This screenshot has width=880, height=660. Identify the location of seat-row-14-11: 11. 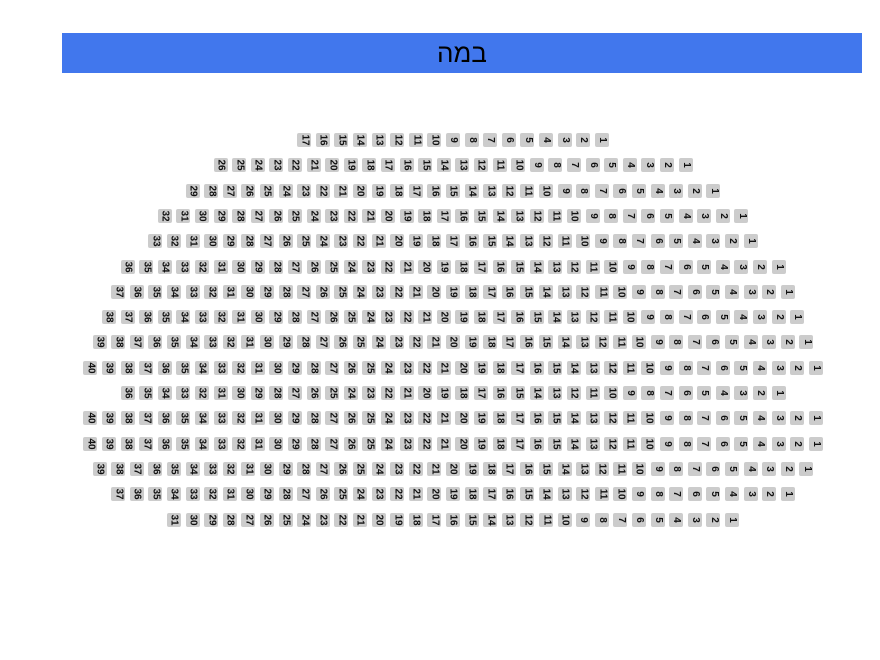
(620, 468).